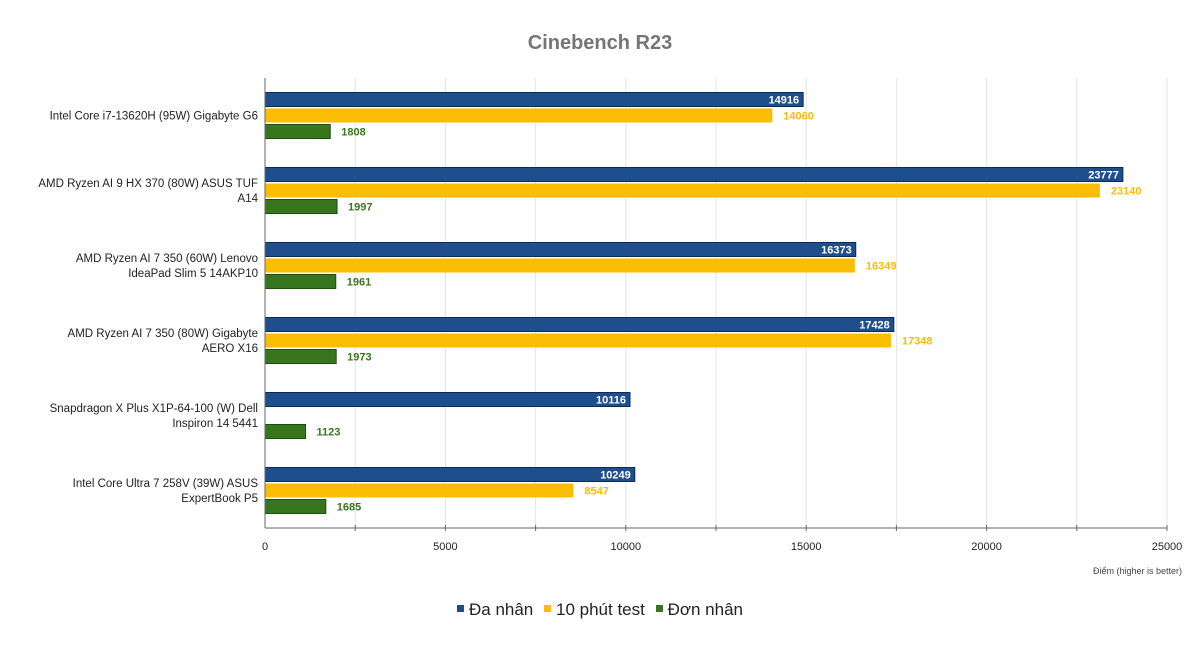 The height and width of the screenshot is (653, 1200). Describe the element at coordinates (353, 133) in the screenshot. I see `data-label: 1808` at that location.